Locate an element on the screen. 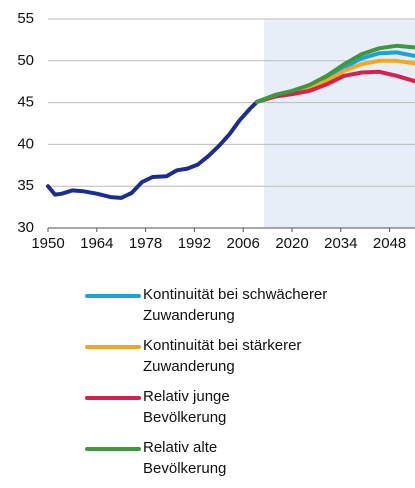 This screenshot has height=488, width=415. y-tick-label: 30 is located at coordinates (25, 227).